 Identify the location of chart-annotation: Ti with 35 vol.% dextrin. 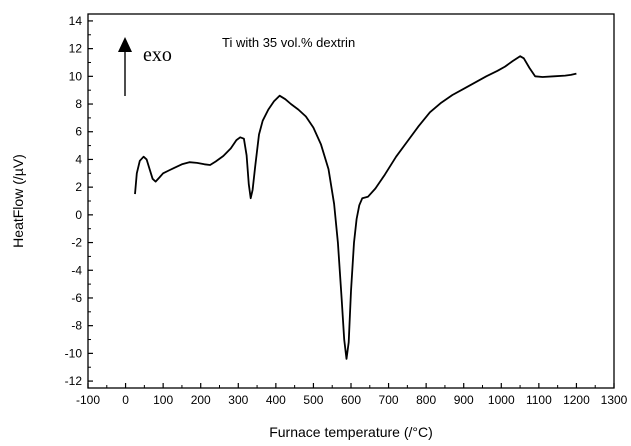
(288, 42).